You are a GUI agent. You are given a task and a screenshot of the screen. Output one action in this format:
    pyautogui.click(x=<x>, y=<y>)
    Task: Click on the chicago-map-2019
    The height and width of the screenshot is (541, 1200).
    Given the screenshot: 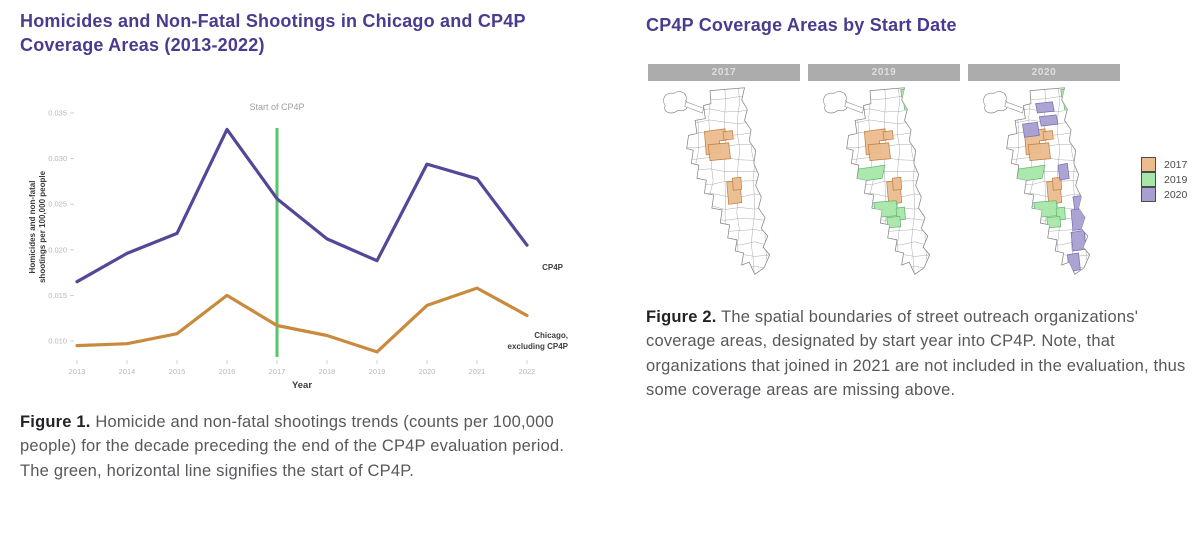 What is the action you would take?
    pyautogui.click(x=877, y=181)
    